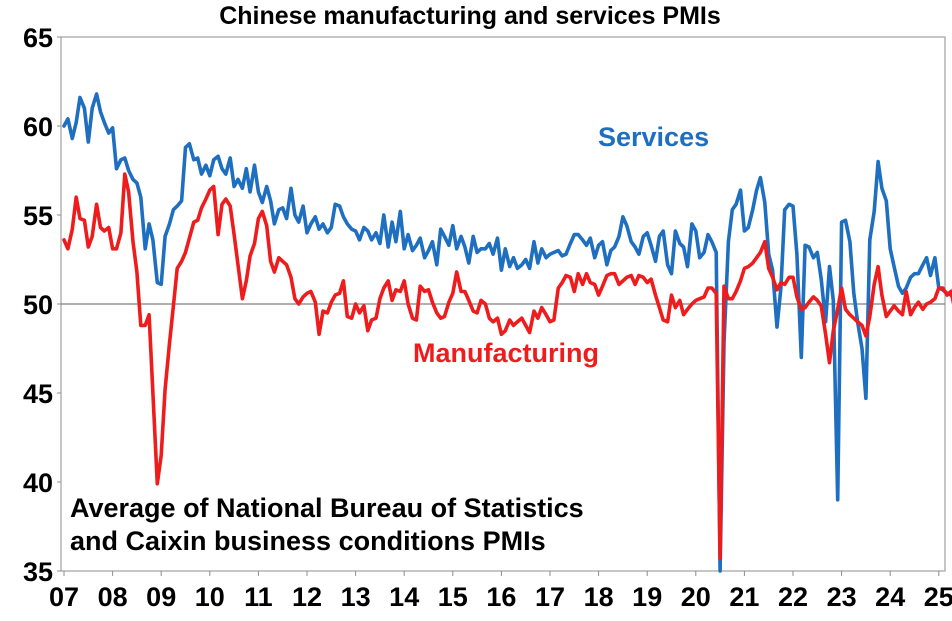  Describe the element at coordinates (890, 597) in the screenshot. I see `x-tick-label: 24` at that location.